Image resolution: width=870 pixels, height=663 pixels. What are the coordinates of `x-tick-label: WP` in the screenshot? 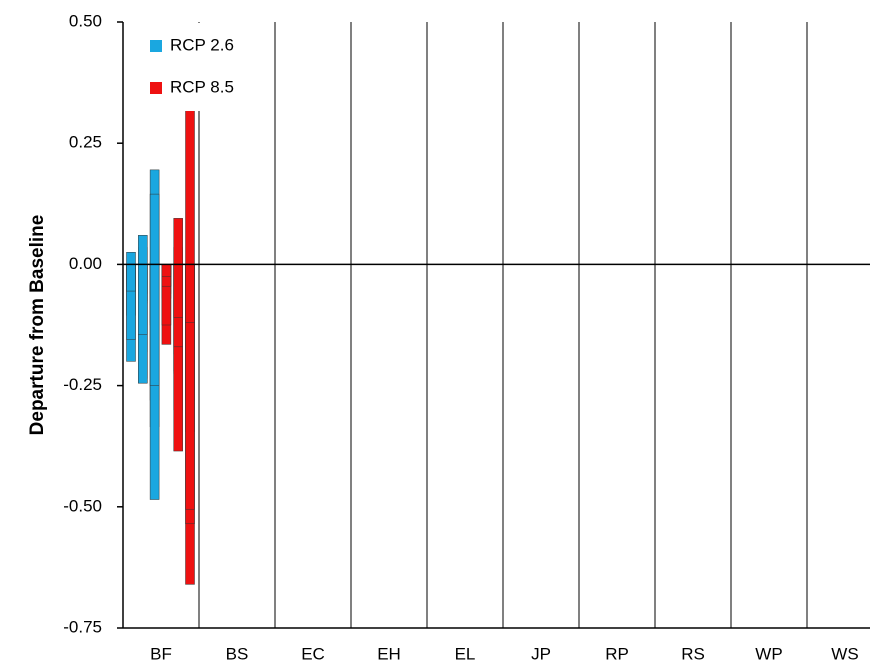 It's located at (768, 653).